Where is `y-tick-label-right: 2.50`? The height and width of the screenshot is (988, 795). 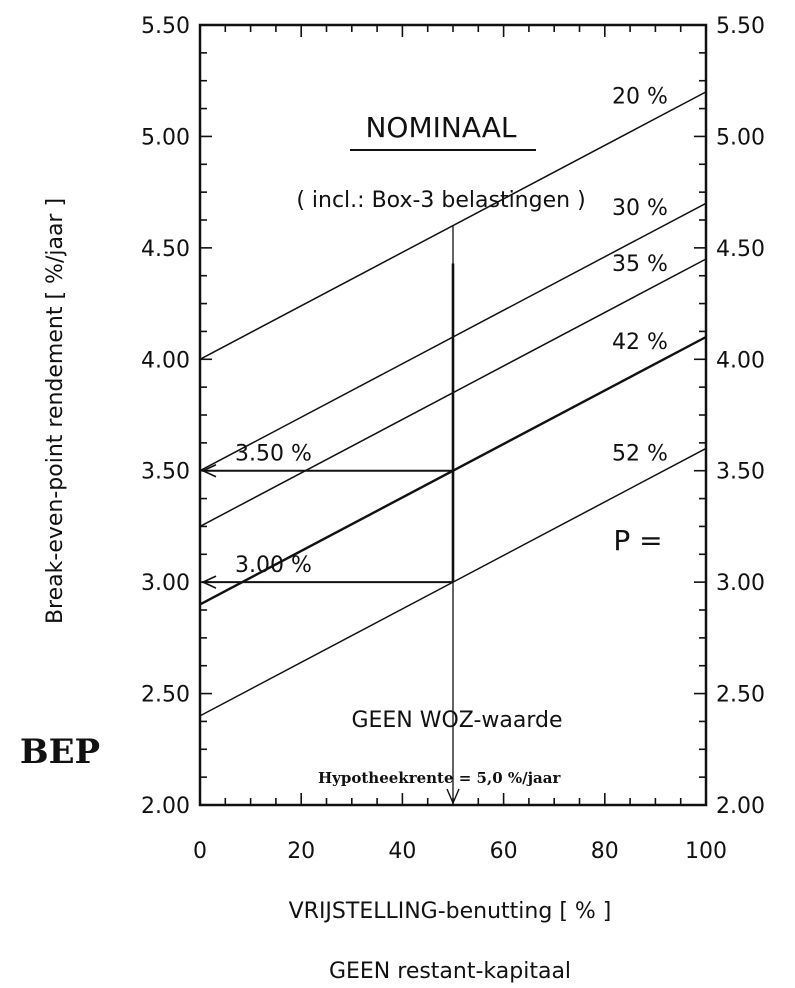 y-tick-label-right: 2.50 is located at coordinates (740, 695).